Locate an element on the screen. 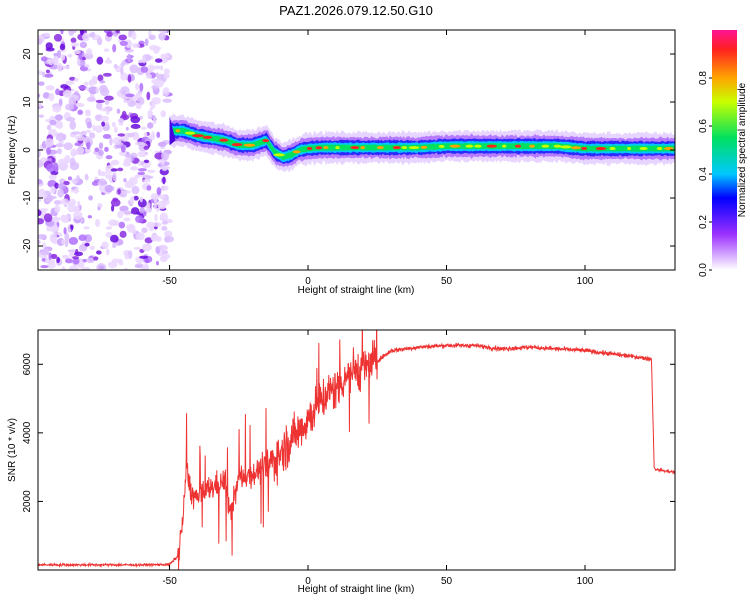  x-tick-label: -50 is located at coordinates (169, 581).